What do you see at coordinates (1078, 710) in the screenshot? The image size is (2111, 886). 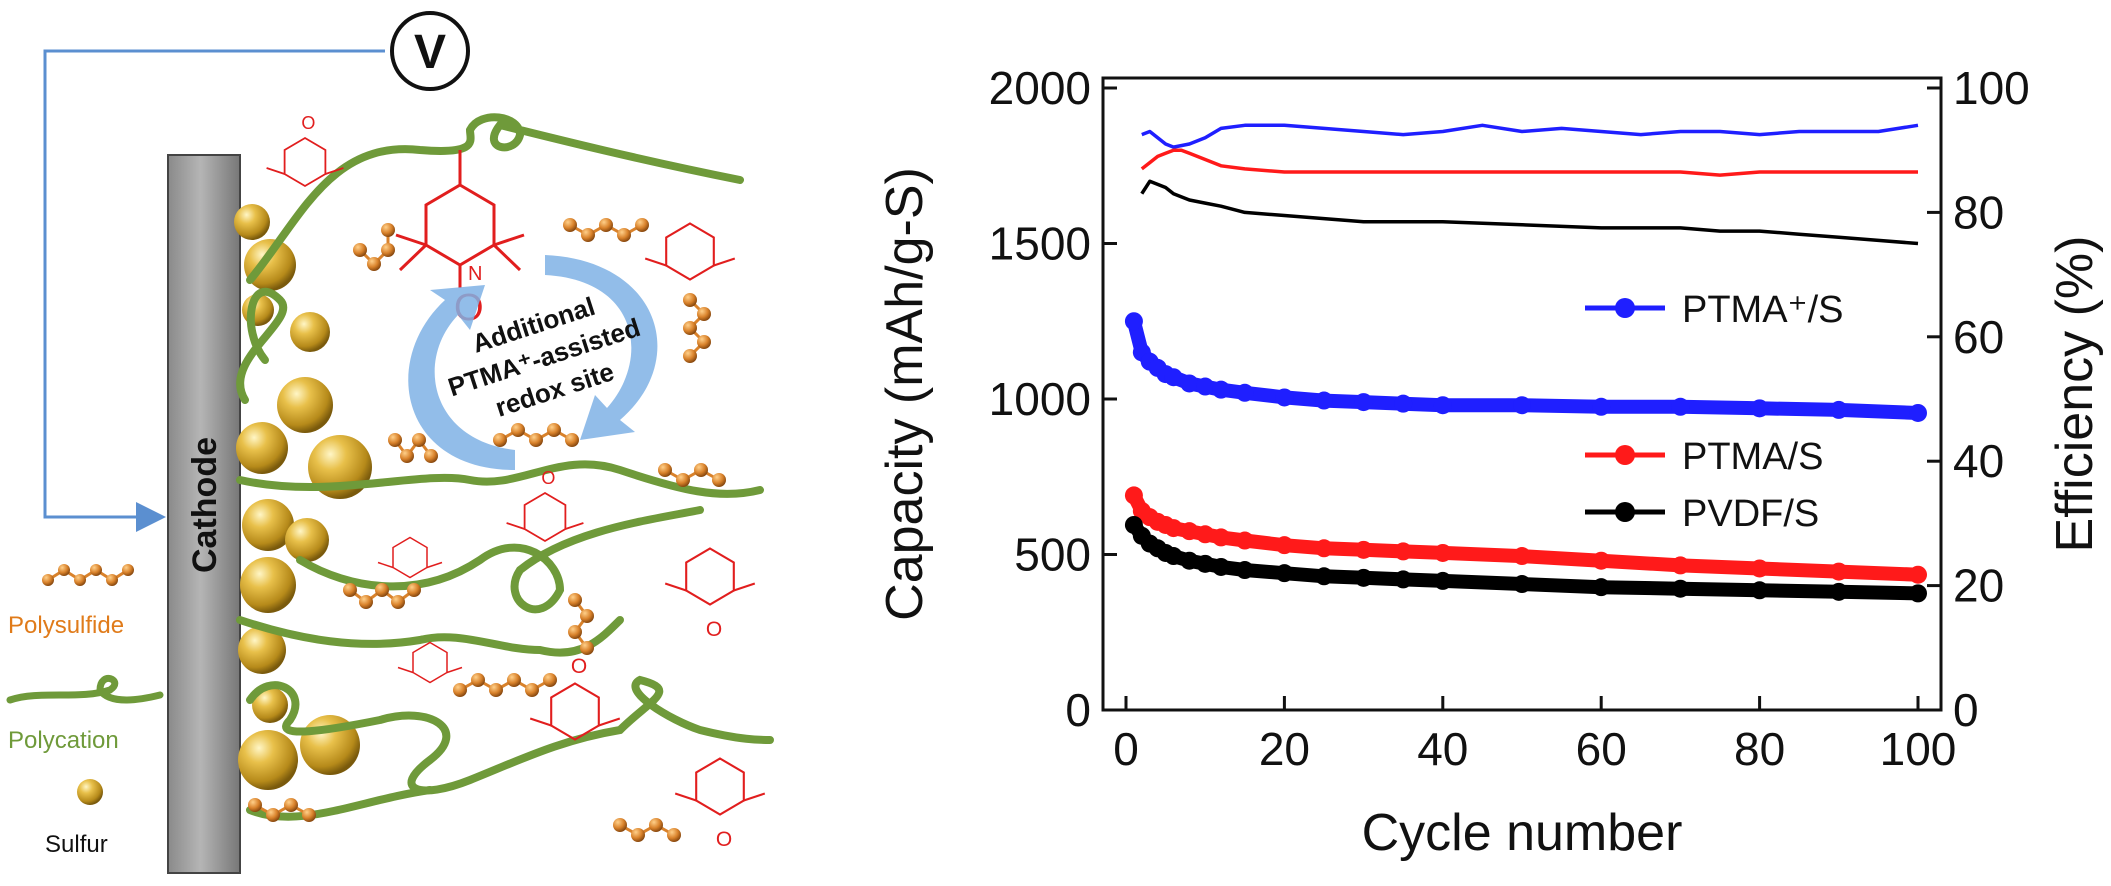 I see `left-y-tick-label: 0` at bounding box center [1078, 710].